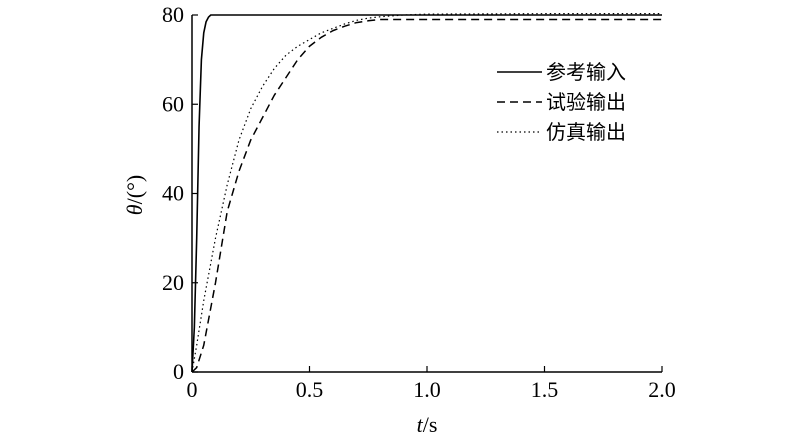  Describe the element at coordinates (545, 389) in the screenshot. I see `x-tick-label: 1.5` at that location.